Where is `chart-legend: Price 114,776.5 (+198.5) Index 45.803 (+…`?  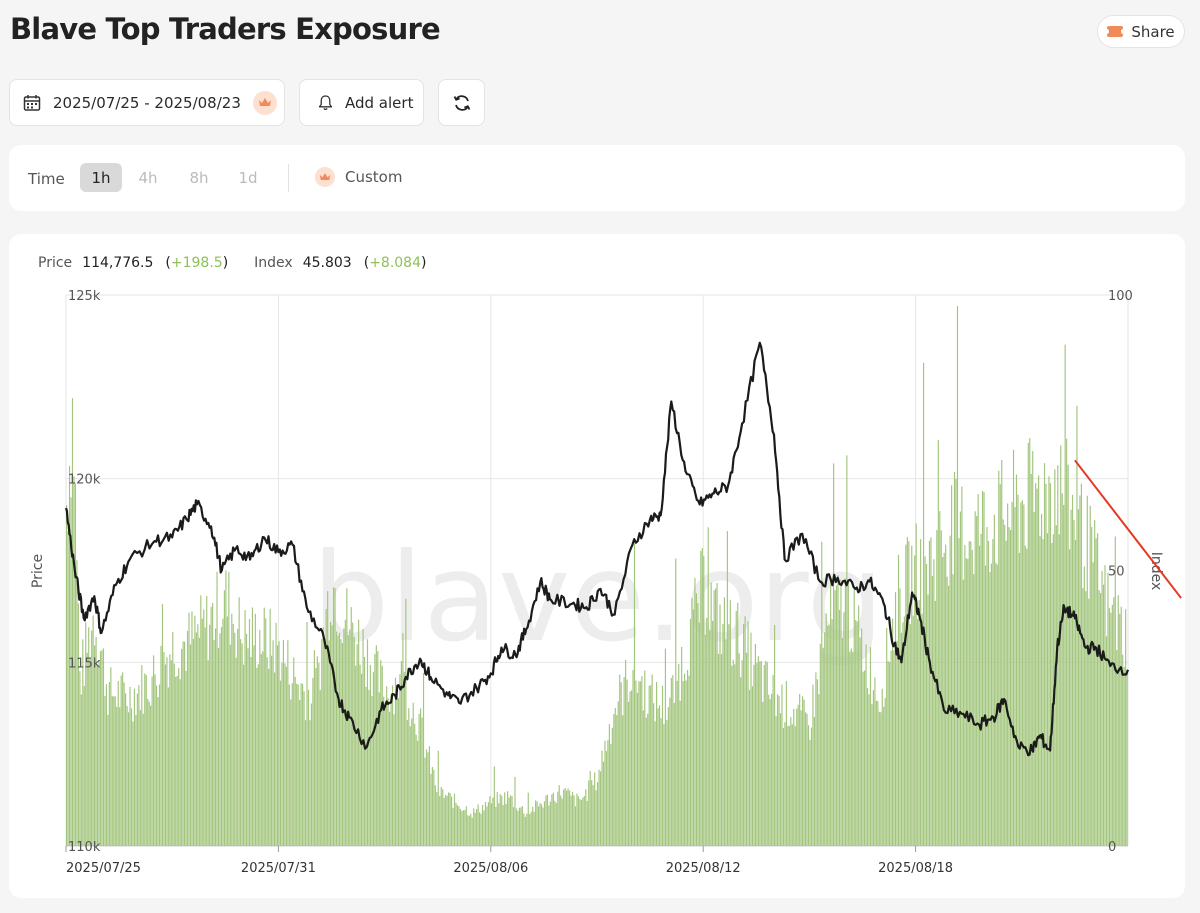 chart-legend: Price 114,776.5 (+198.5) Index 45.803 (+… is located at coordinates (232, 263).